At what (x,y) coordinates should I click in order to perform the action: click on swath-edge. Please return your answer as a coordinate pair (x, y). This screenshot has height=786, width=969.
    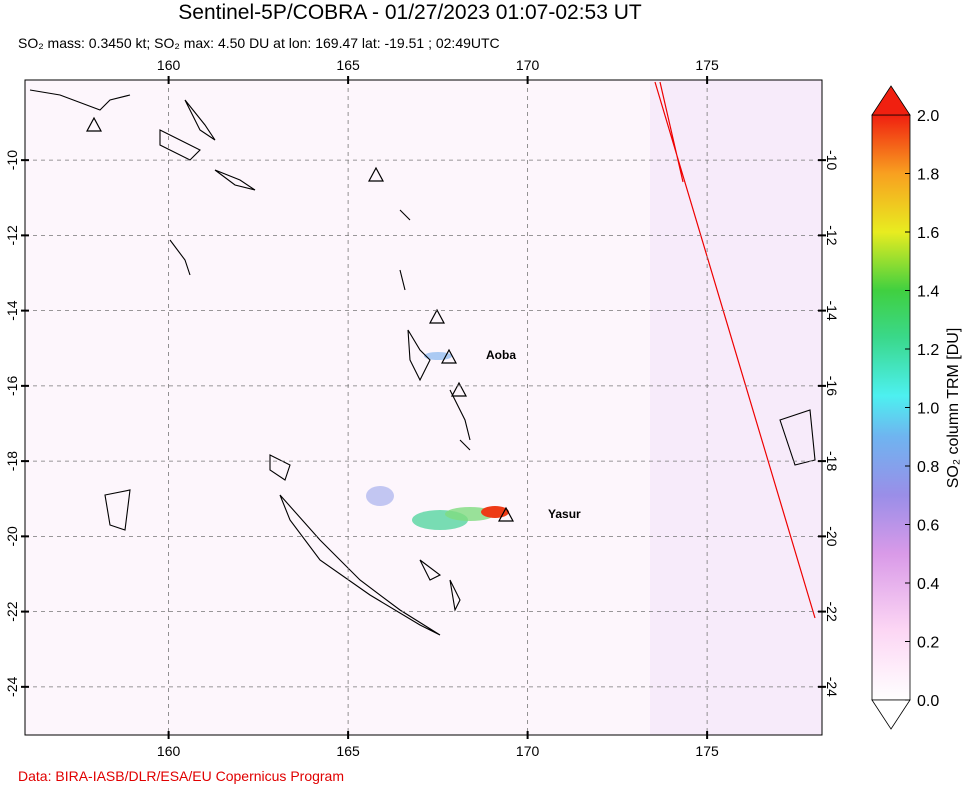
    Looking at the image, I should click on (736, 407).